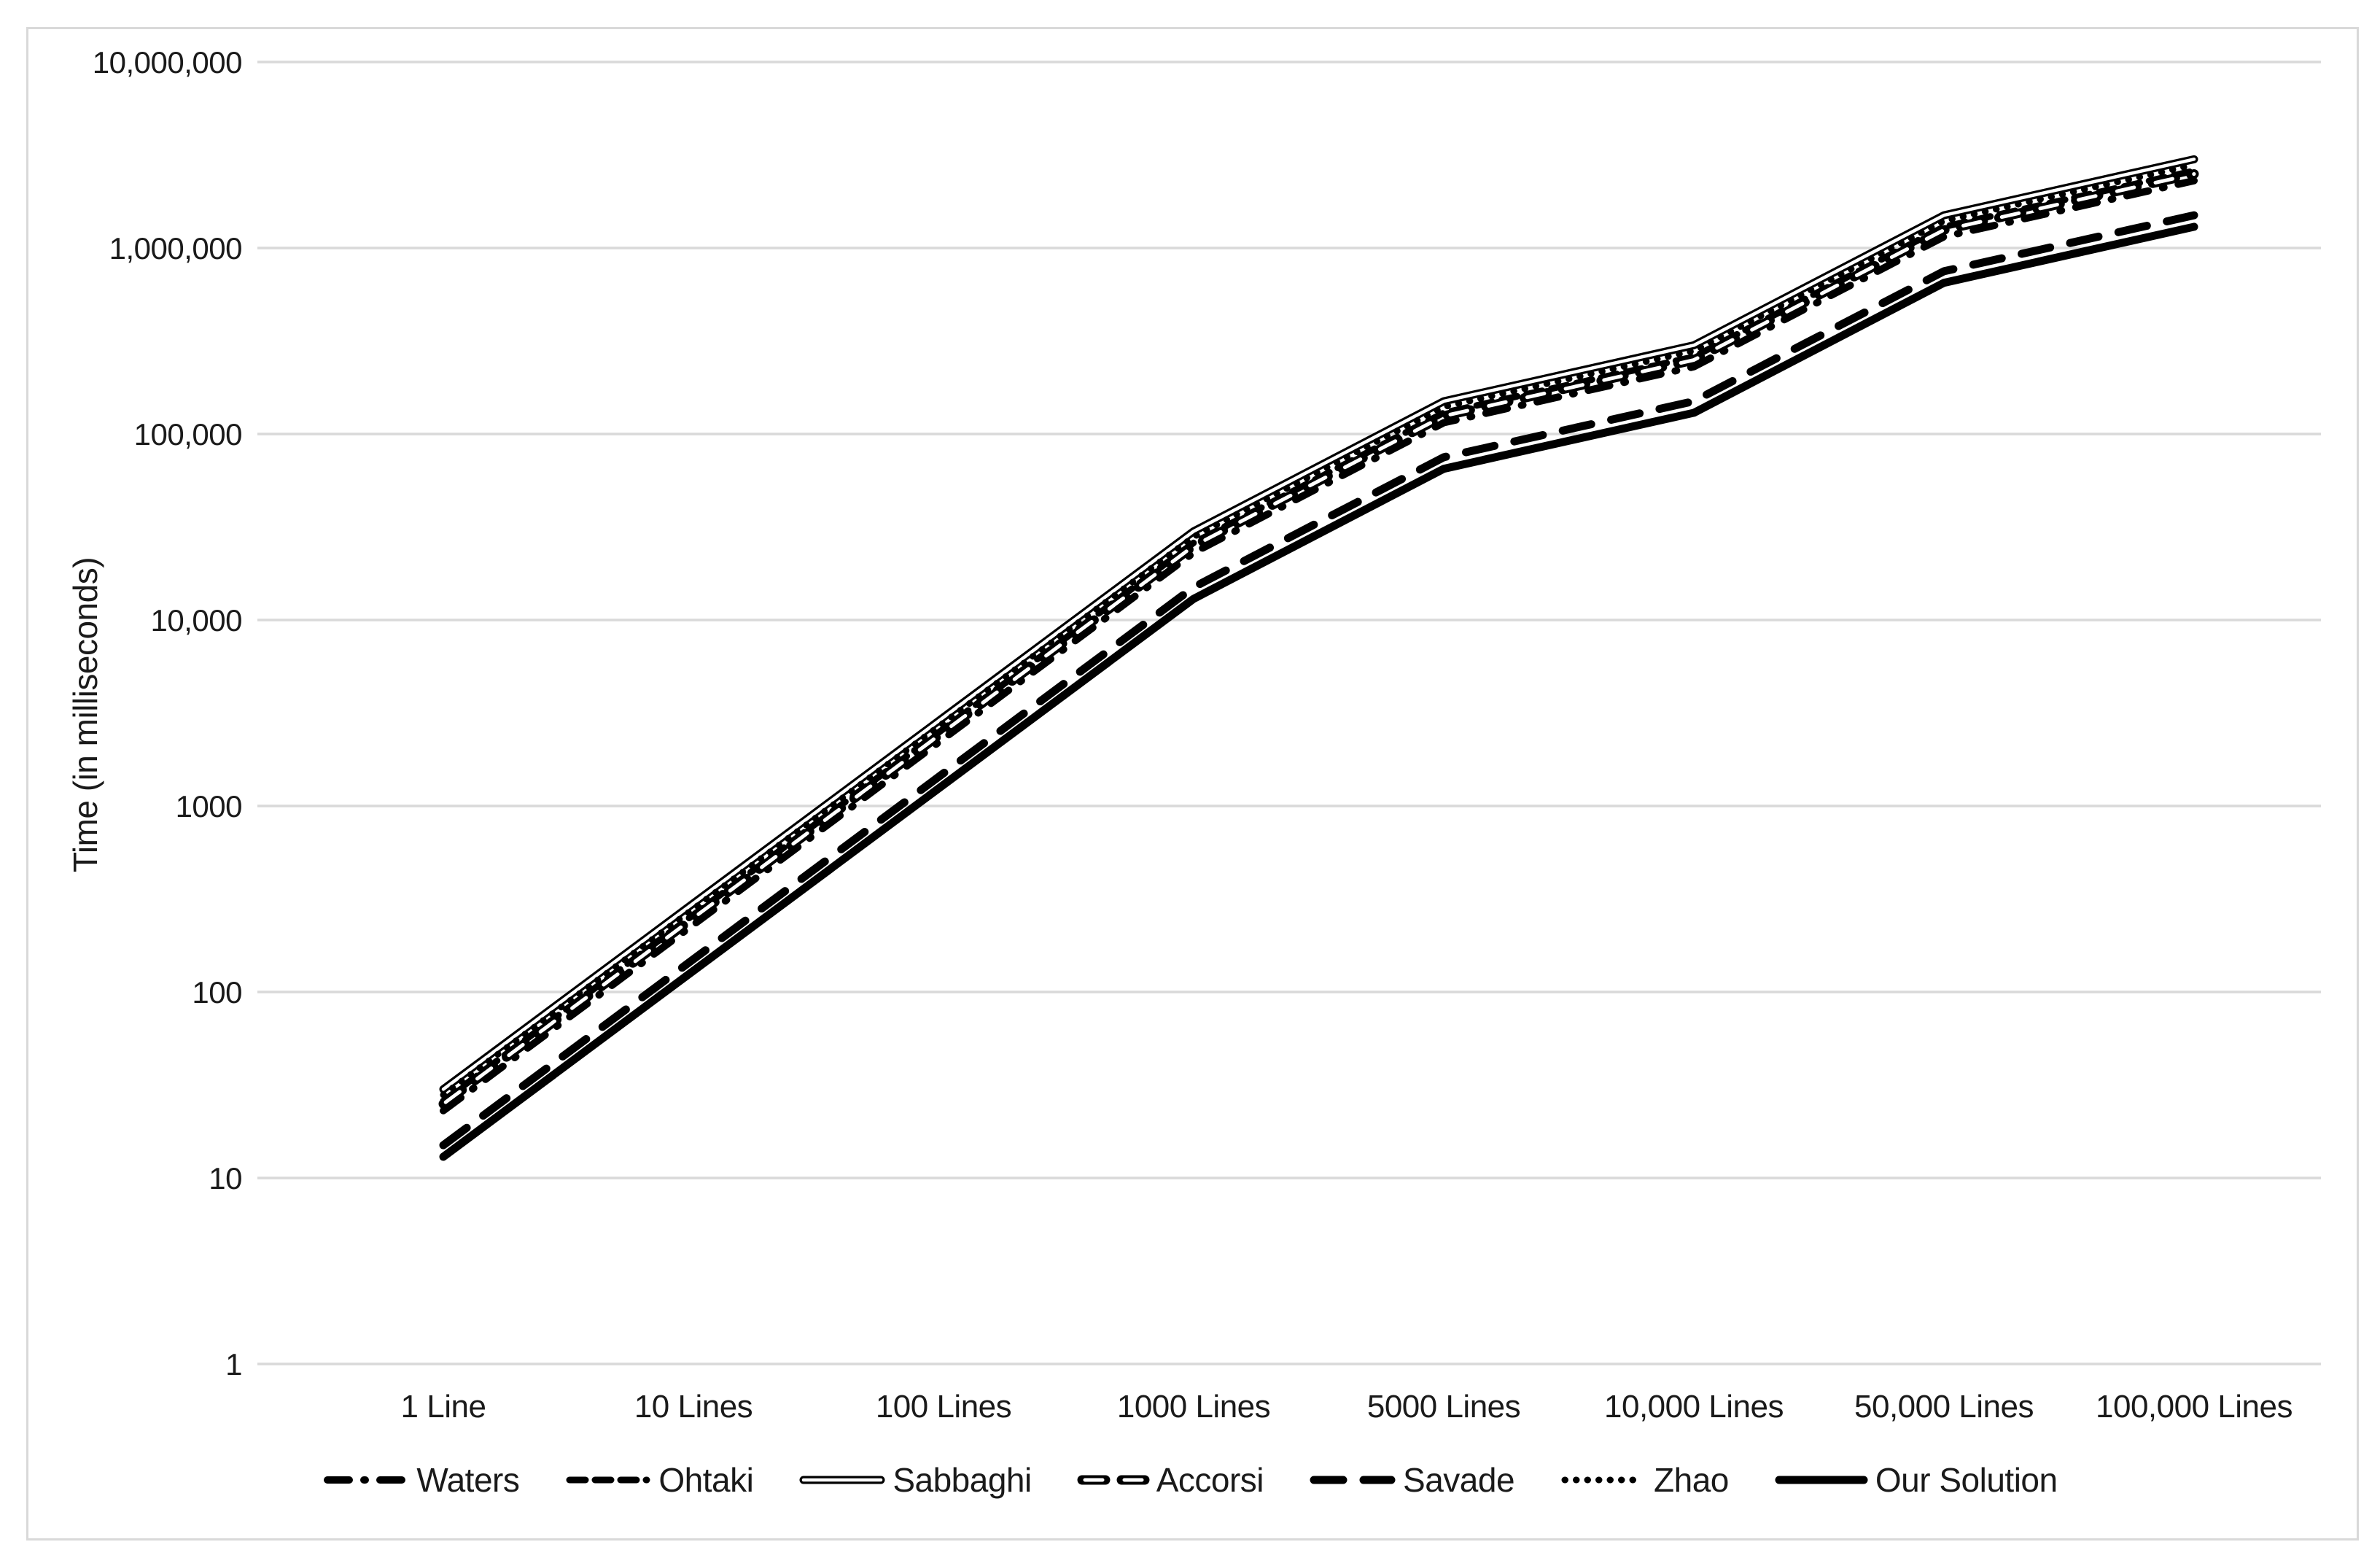 This screenshot has width=2380, height=1558. What do you see at coordinates (1691, 1480) in the screenshot?
I see `legend-label-zhao: Zhao` at bounding box center [1691, 1480].